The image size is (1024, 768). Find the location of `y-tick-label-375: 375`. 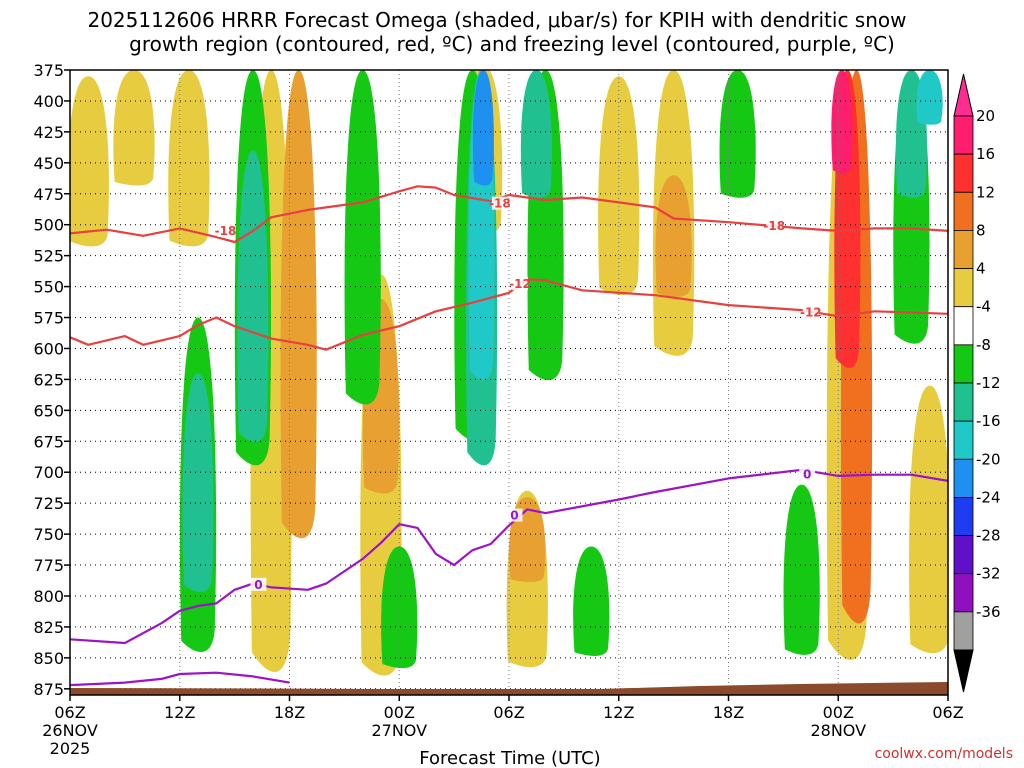

y-tick-label-375: 375 is located at coordinates (48, 70).